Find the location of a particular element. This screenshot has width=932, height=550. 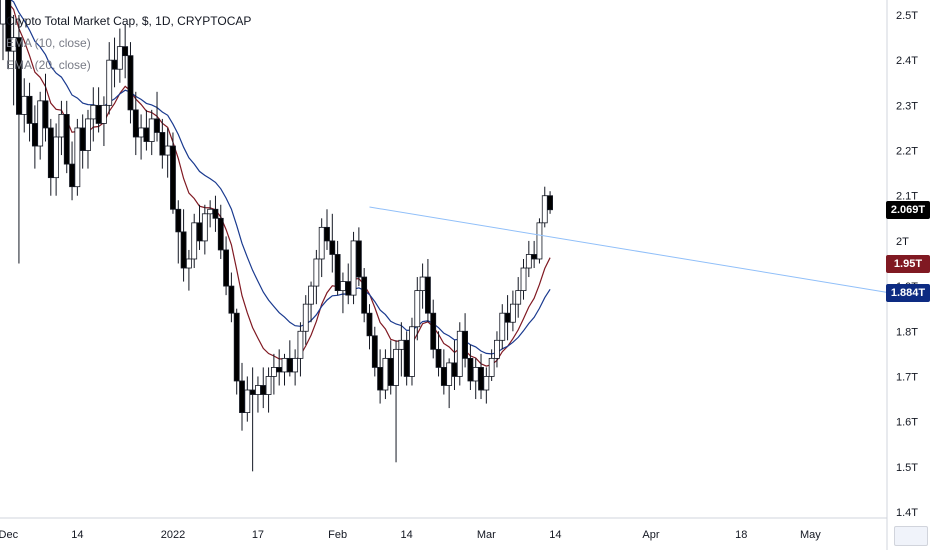

x-tick-label: Mar is located at coordinates (486, 535).